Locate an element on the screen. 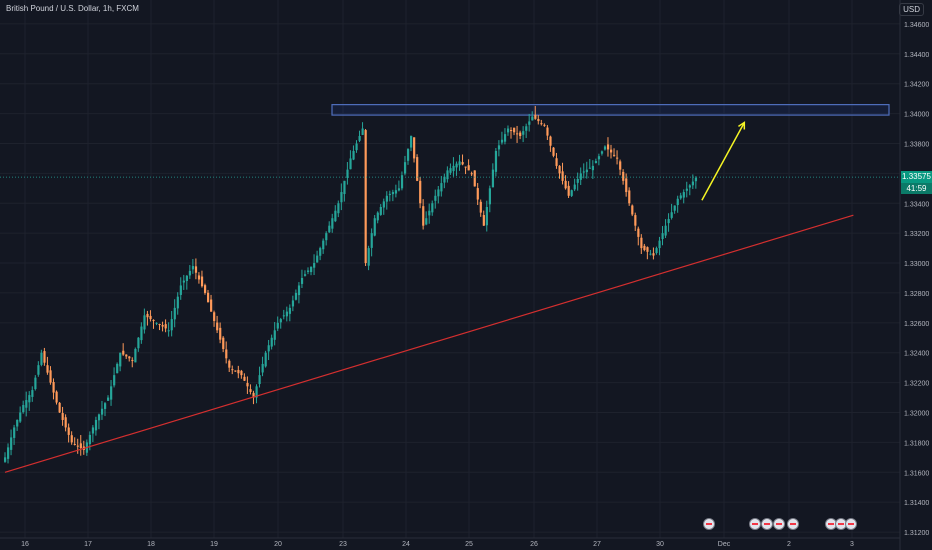 This screenshot has height=550, width=932. time-tick-label: 27 is located at coordinates (597, 544).